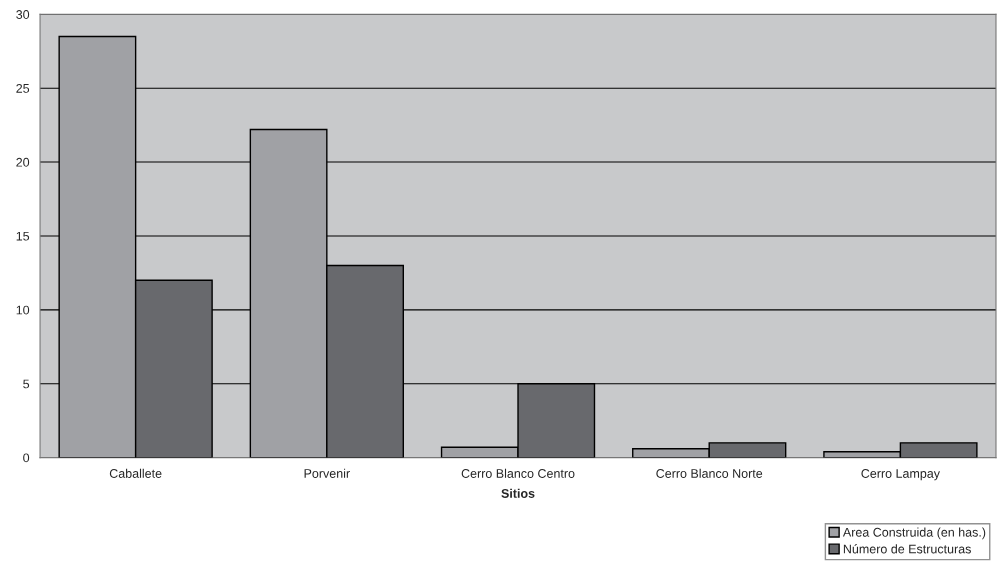 This screenshot has height=572, width=1001. Describe the element at coordinates (23, 310) in the screenshot. I see `y-tick-label: 10` at that location.